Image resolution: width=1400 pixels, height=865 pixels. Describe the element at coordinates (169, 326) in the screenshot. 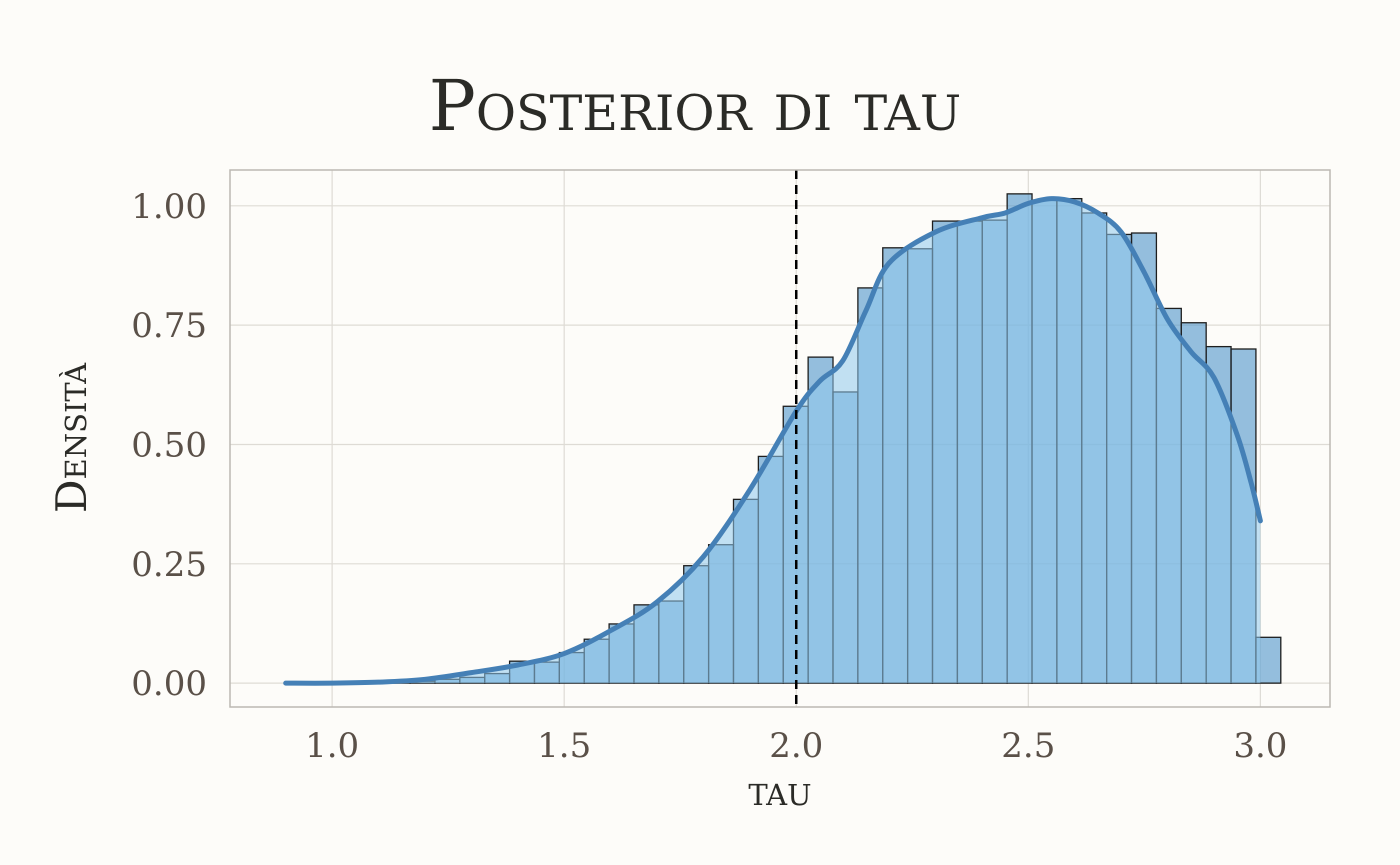

I see `y-tick-label-3: 0.75` at that location.